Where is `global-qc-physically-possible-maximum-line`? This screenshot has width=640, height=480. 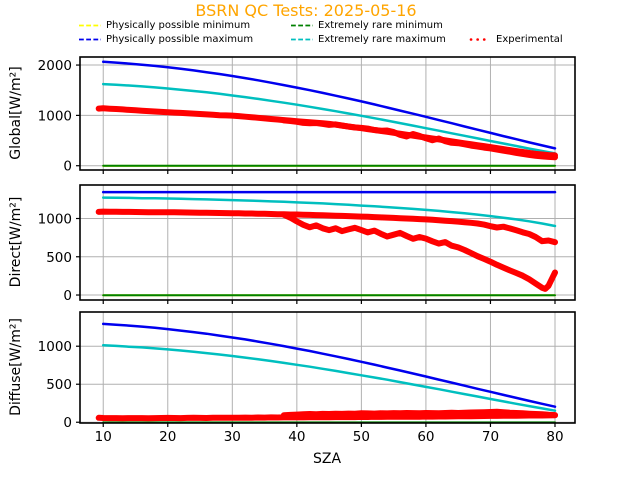 global-qc-physically-possible-maximum-line is located at coordinates (329, 105).